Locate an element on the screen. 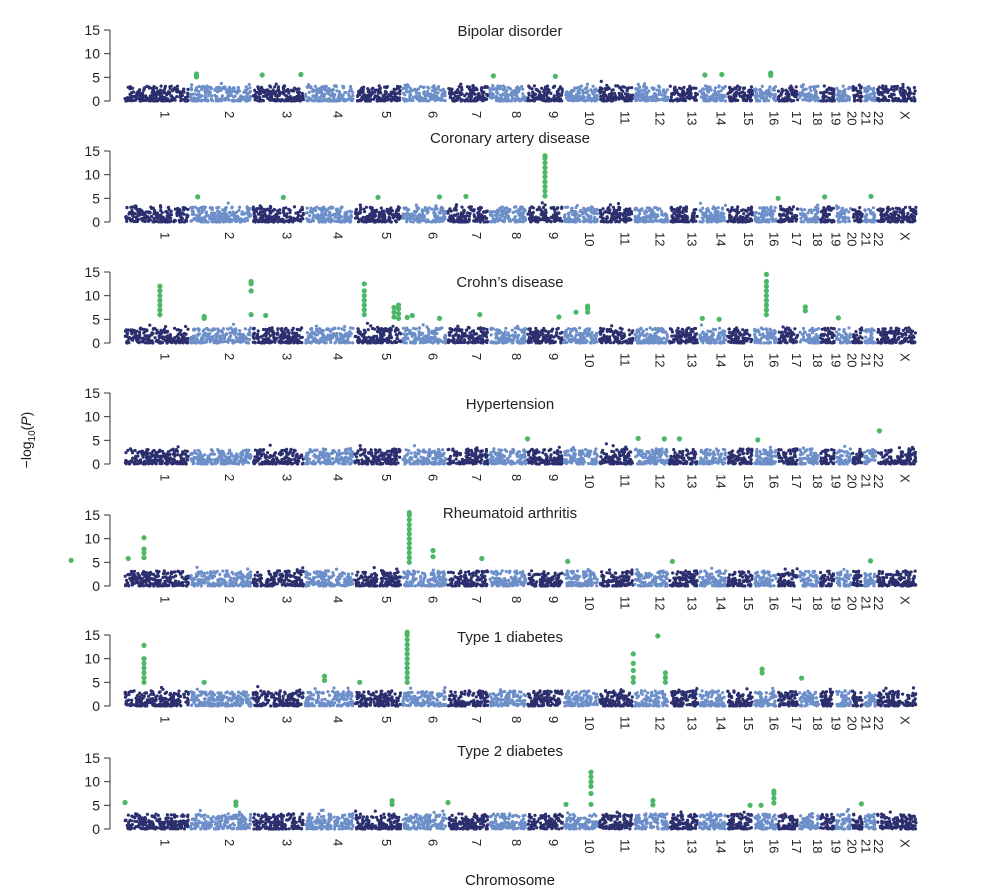  chromosome-label: 14 is located at coordinates (721, 239).